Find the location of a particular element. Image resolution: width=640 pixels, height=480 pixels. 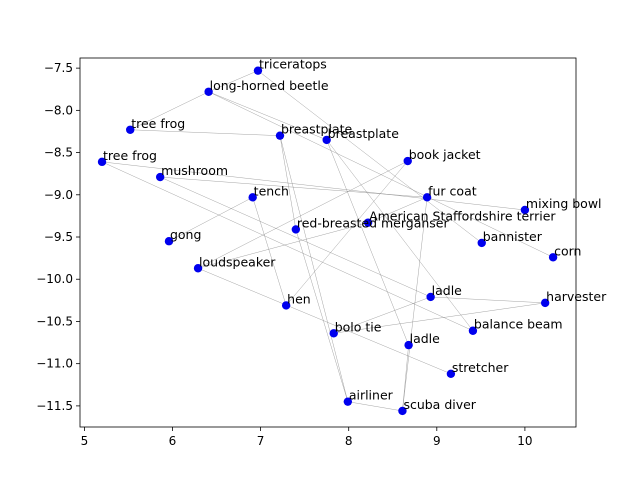

x-tick-label: 8 is located at coordinates (349, 441).